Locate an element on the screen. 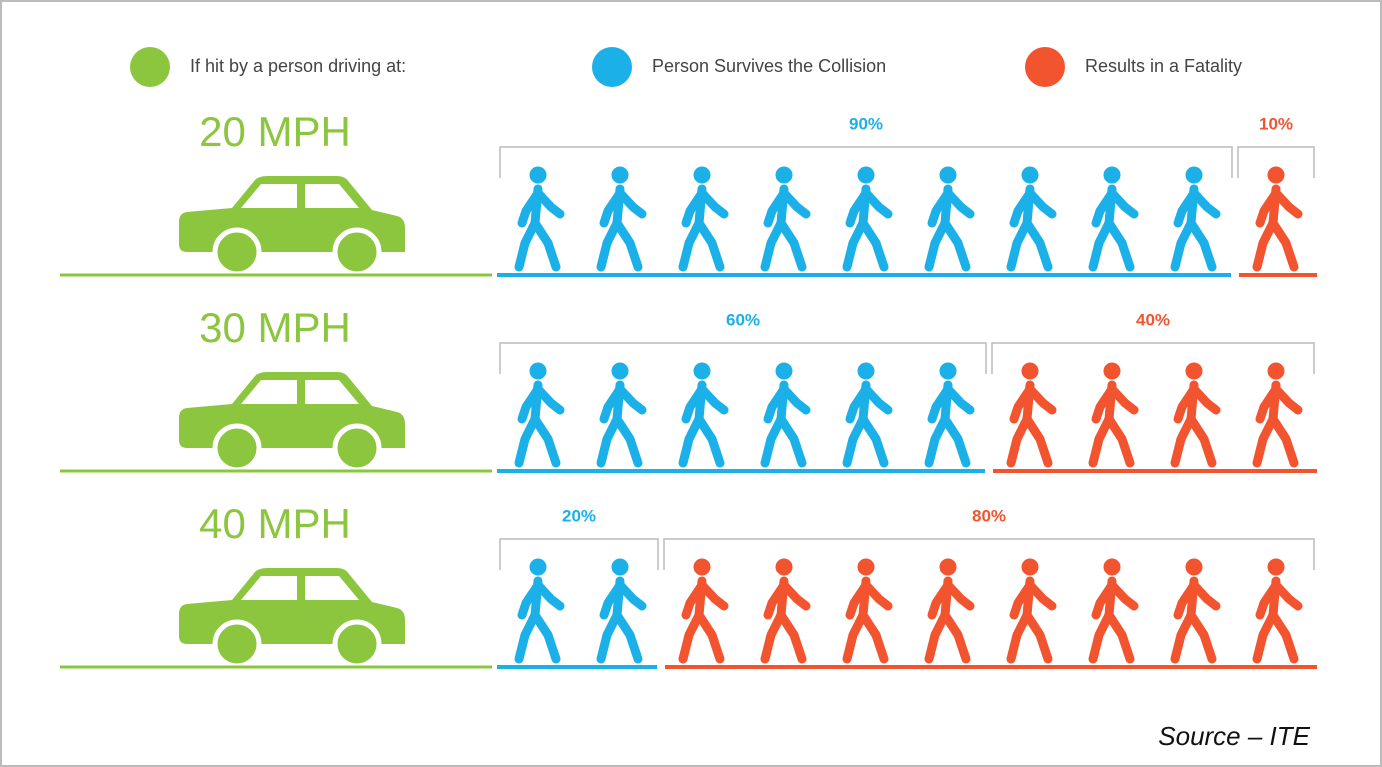 The height and width of the screenshot is (767, 1382). category-label: 40 MPH is located at coordinates (275, 523).